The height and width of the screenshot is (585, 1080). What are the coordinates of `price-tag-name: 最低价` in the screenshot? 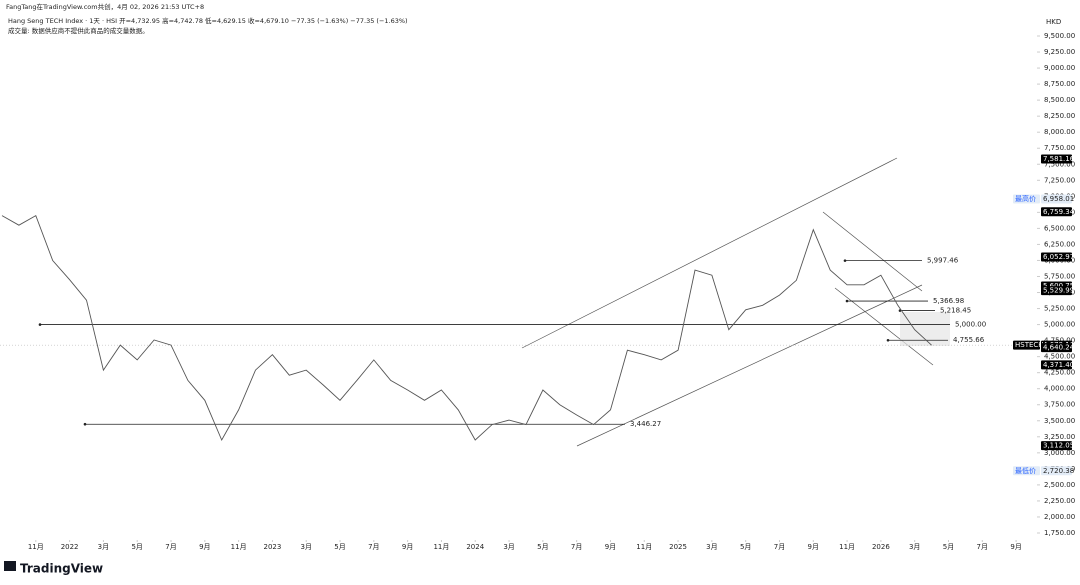 It's located at (1025, 470).